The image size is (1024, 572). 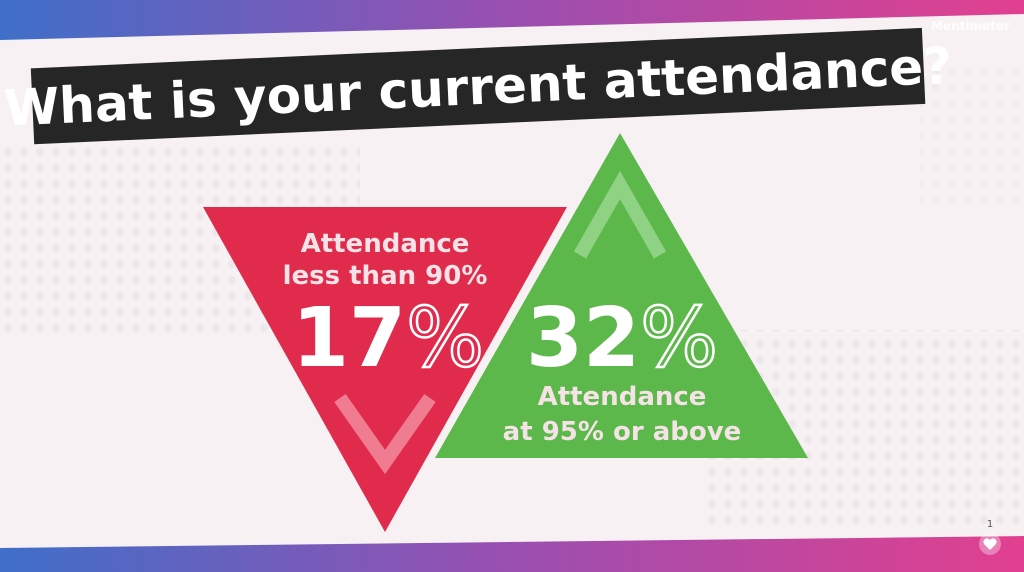 I want to click on stat-number: 17, so click(x=349, y=338).